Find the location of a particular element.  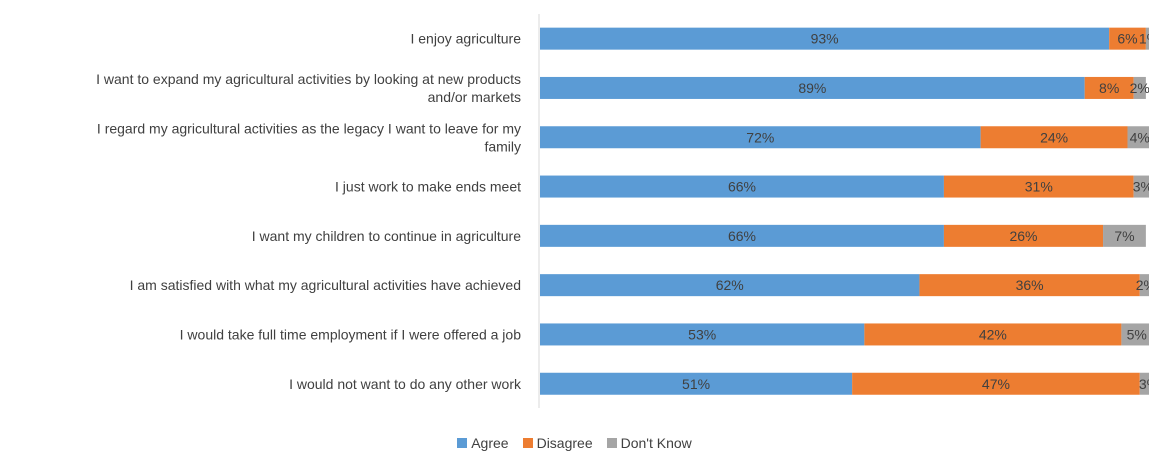

legend: Agree Disagree Don't Know is located at coordinates (574, 443).